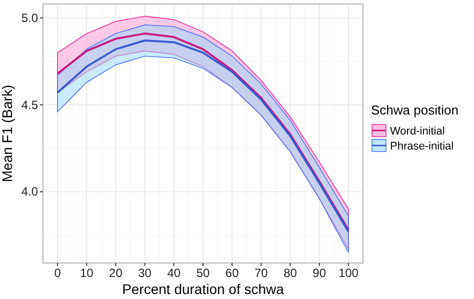 This screenshot has width=474, height=299. Describe the element at coordinates (58, 273) in the screenshot. I see `x-tick-label: 0` at that location.